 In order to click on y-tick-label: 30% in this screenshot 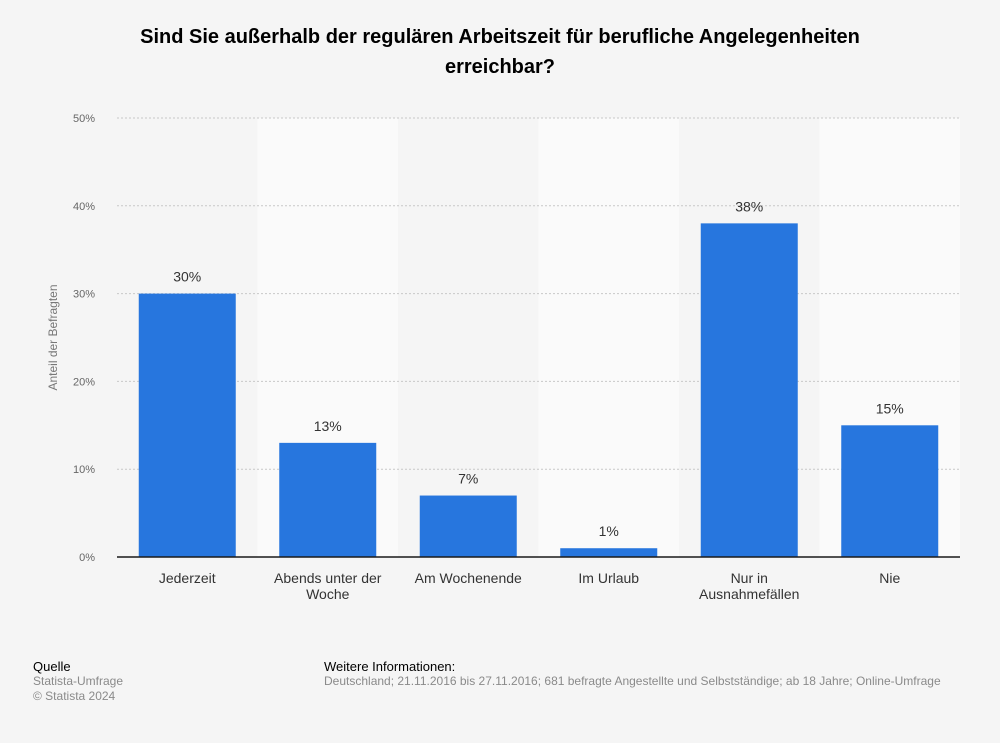, I will do `click(84, 295)`.